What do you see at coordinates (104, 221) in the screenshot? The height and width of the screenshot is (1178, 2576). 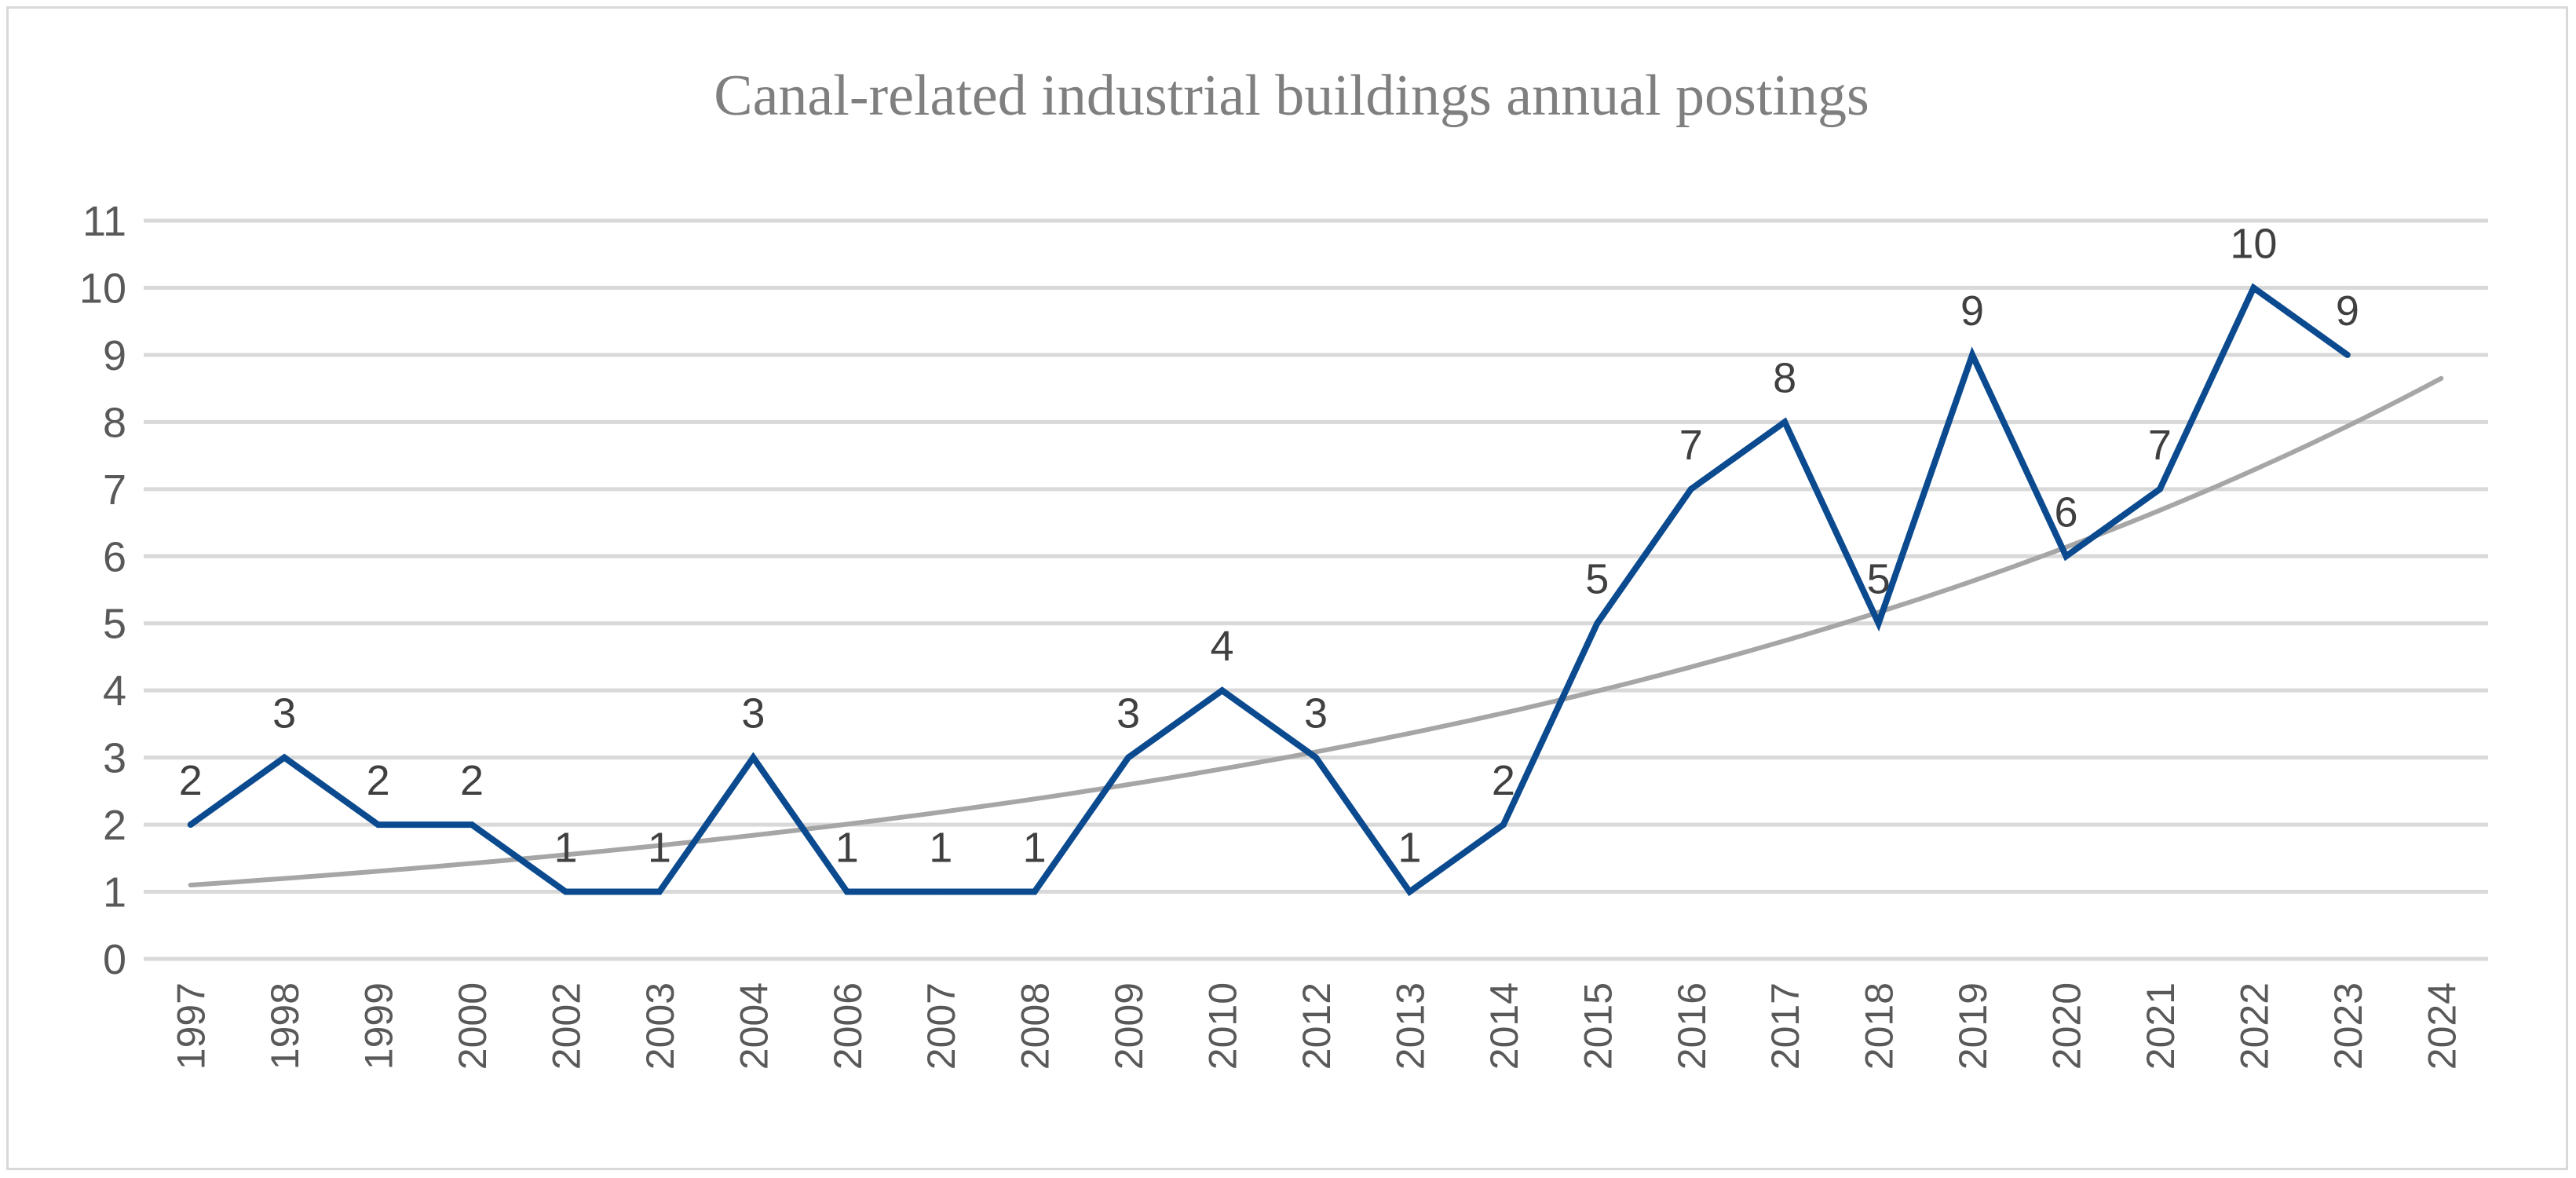 I see `y-tick-label: 11` at bounding box center [104, 221].